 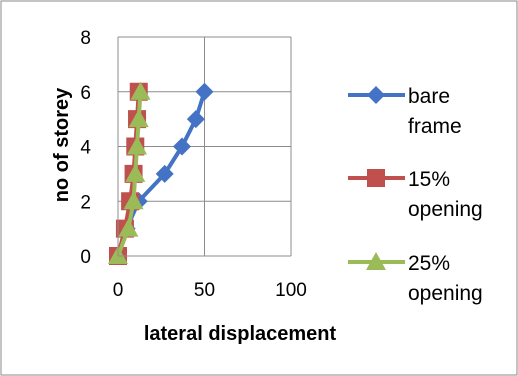 I want to click on y-tick-label: 4, so click(x=85, y=148).